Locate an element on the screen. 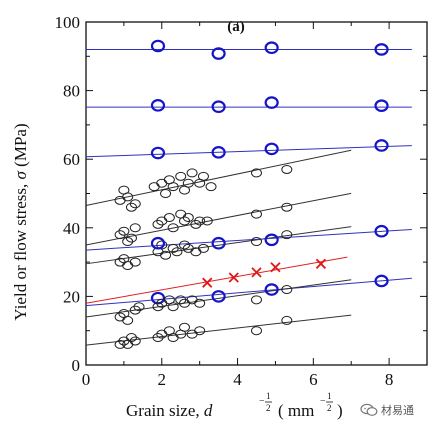 This screenshot has width=440, height=427. x-tick-label: 0 is located at coordinates (86, 379).